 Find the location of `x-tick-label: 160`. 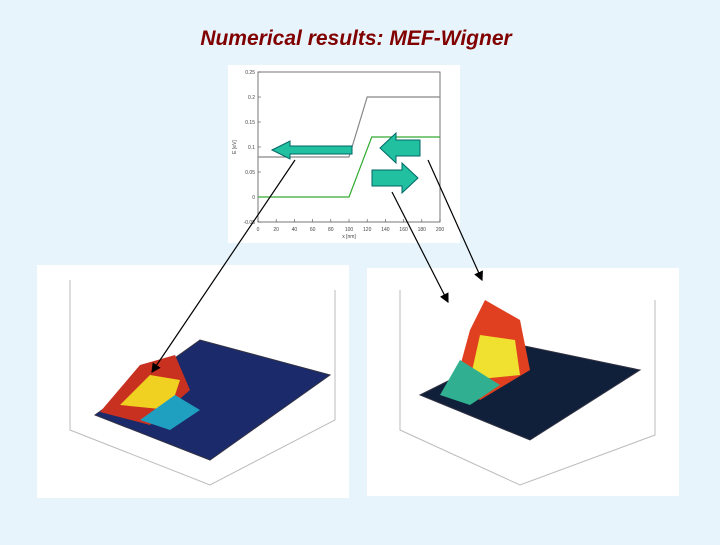

x-tick-label: 160 is located at coordinates (403, 230).